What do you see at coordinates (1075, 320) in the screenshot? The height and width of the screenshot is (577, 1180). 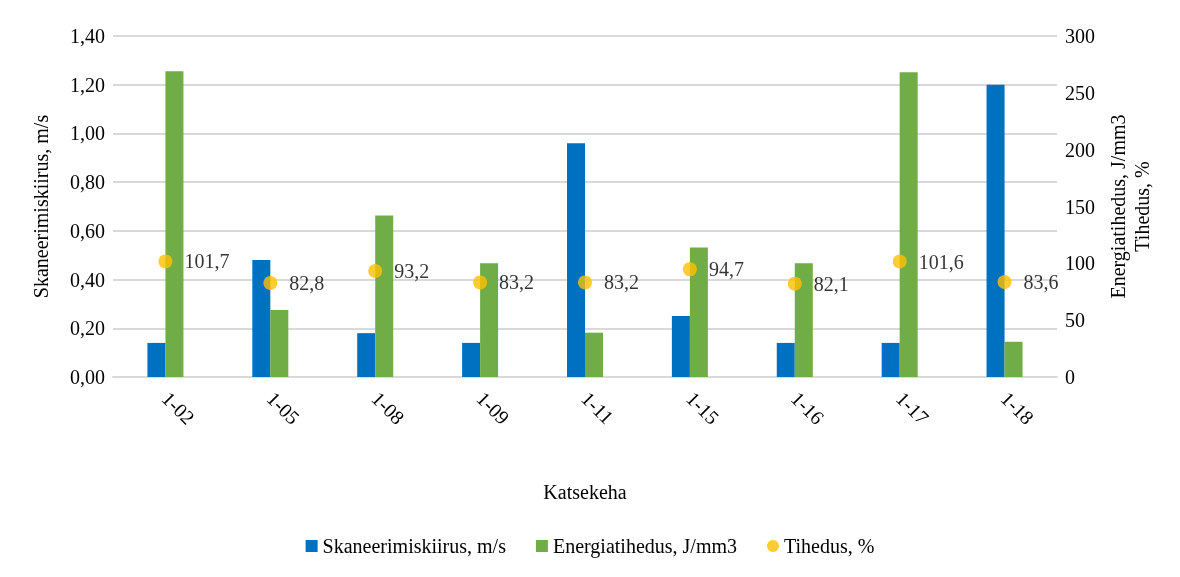 I see `y2-tick-label: 50` at bounding box center [1075, 320].